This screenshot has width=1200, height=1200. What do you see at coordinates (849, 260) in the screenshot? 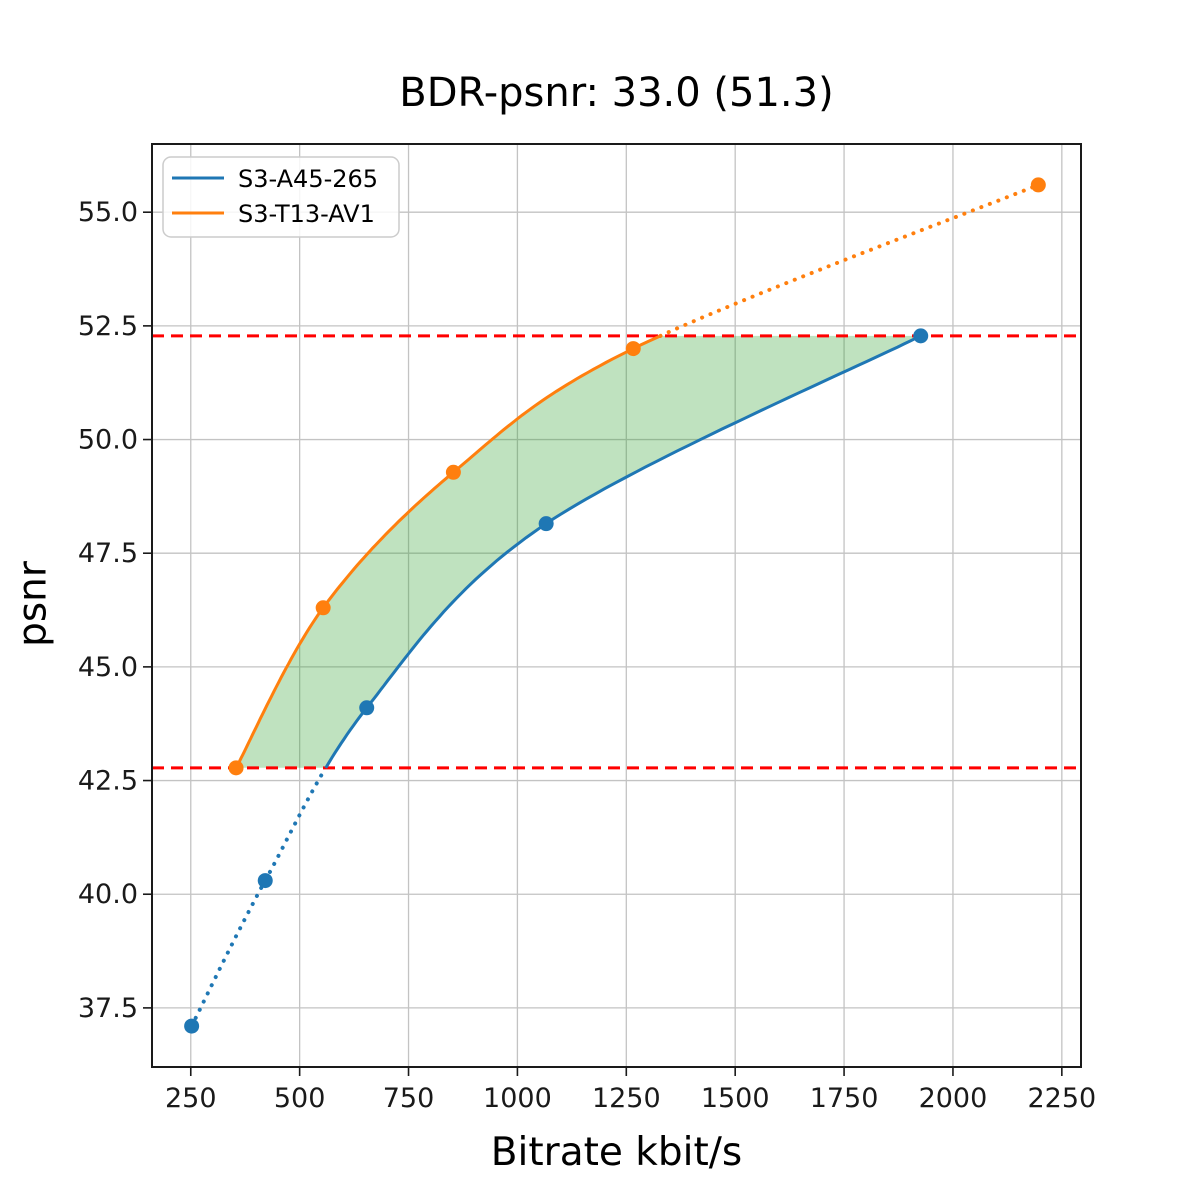
I see `series-2-dotted-line` at bounding box center [849, 260].